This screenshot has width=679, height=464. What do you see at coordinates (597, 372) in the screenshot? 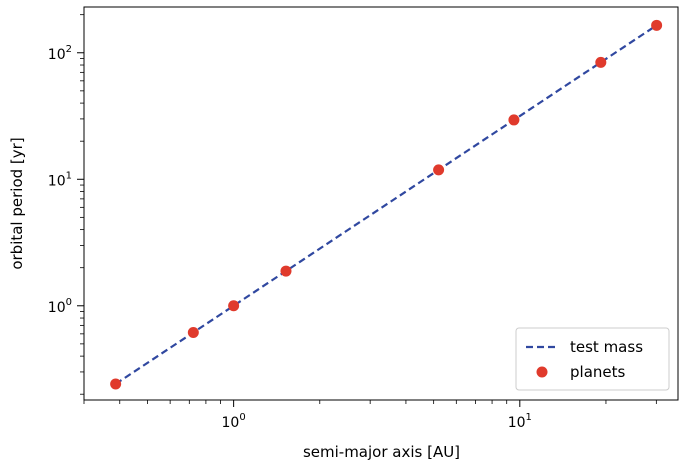
I see `legend-planets-label: planets` at bounding box center [597, 372].